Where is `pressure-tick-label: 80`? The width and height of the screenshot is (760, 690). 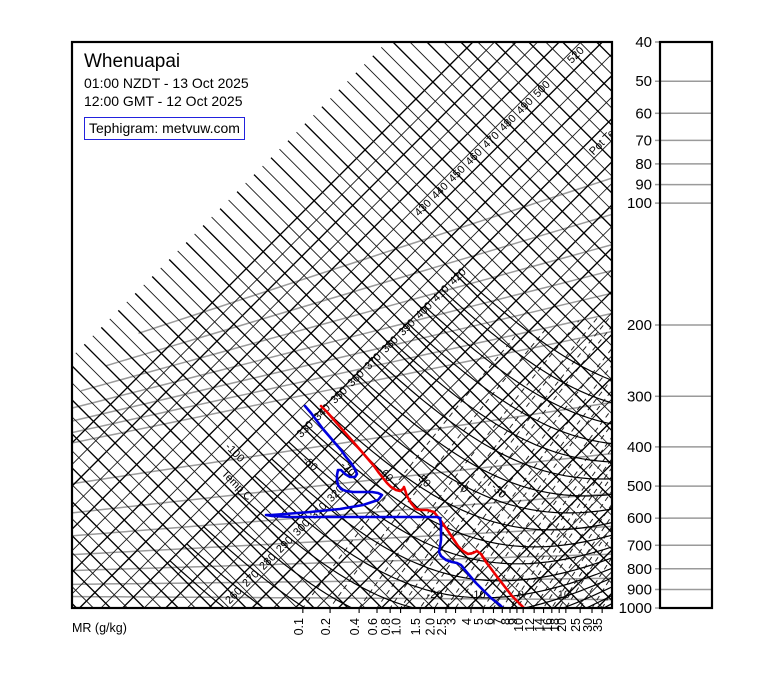 pressure-tick-label: 80 is located at coordinates (643, 164).